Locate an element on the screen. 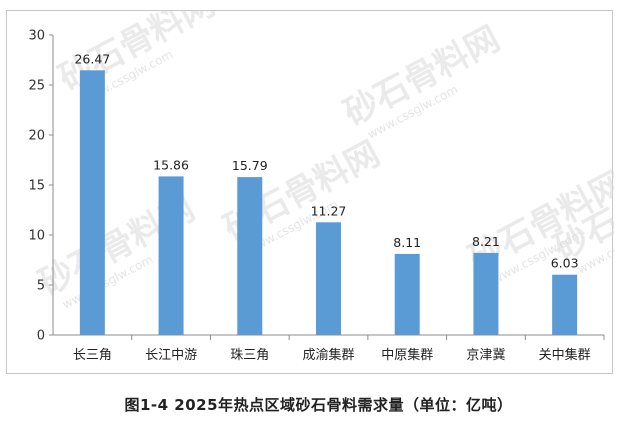 This screenshot has width=637, height=429. y-tick-label: 0 is located at coordinates (41, 336).